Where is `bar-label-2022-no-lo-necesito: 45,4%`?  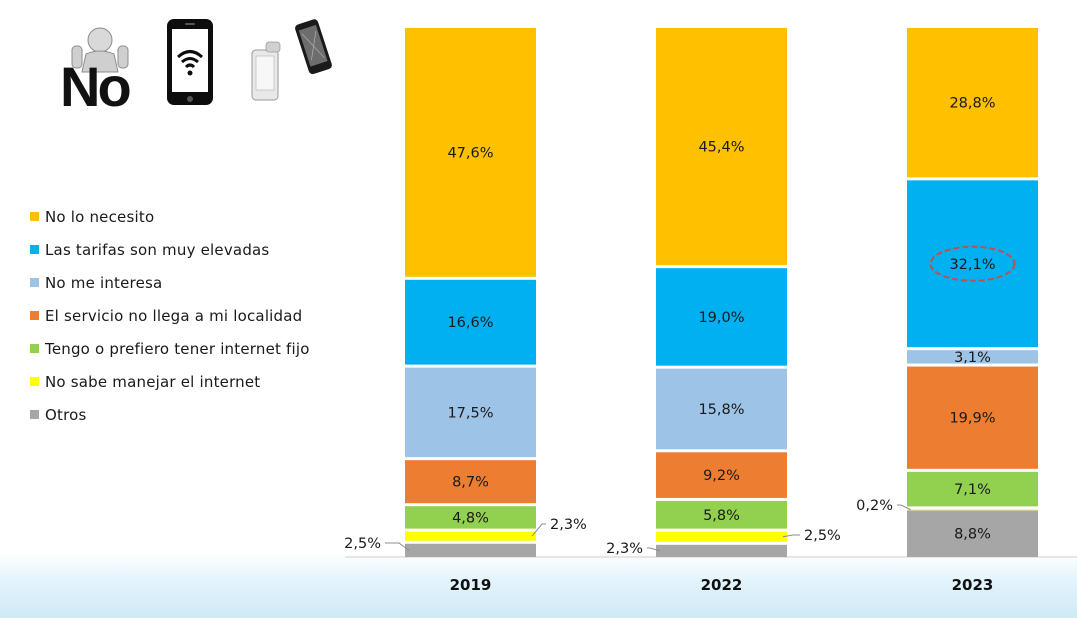 bar-label-2022-no-lo-necesito: 45,4% is located at coordinates (721, 148).